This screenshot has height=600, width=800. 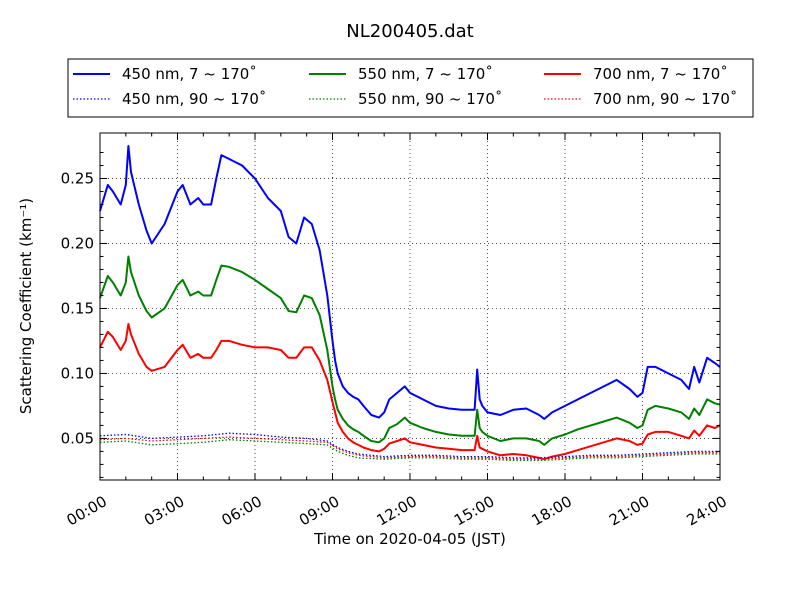 I want to click on legend-label: 550 nm, 90 ~ 170˚, so click(x=430, y=99).